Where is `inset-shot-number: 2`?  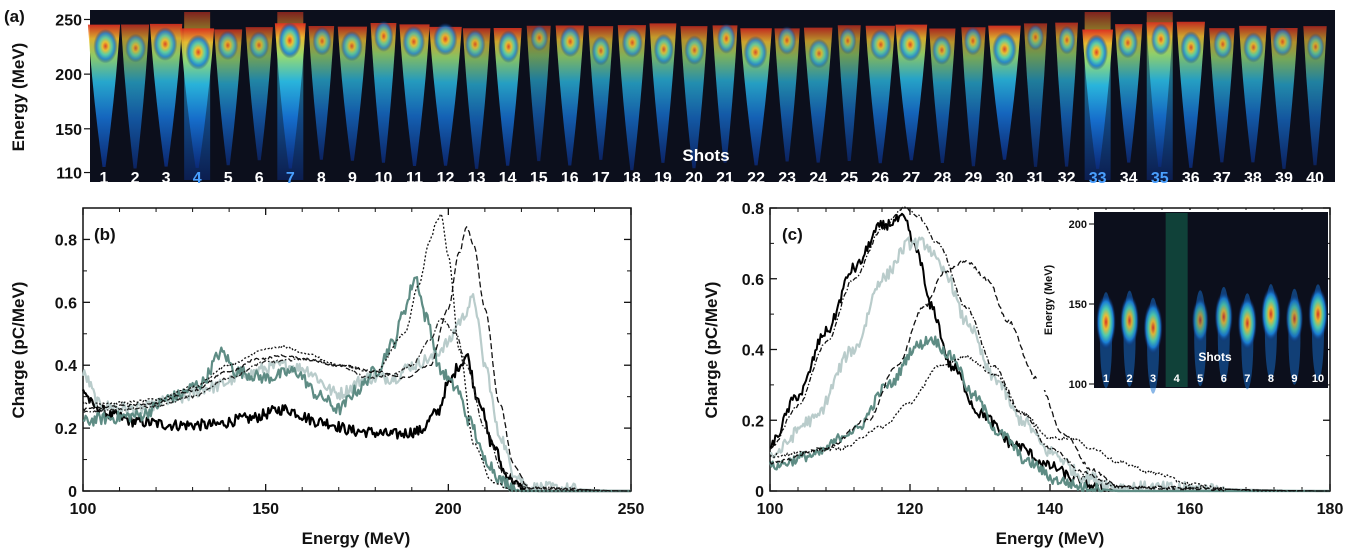
inset-shot-number: 2 is located at coordinates (1129, 379).